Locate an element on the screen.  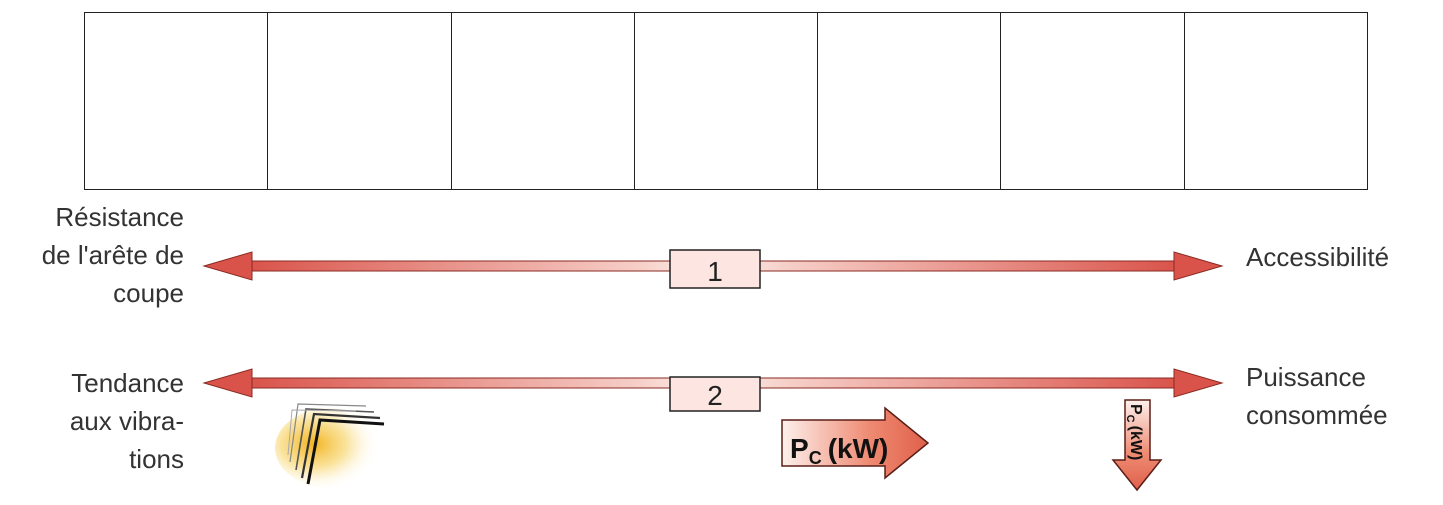
scale-2-right-line-1: Puissance is located at coordinates (1306, 377).